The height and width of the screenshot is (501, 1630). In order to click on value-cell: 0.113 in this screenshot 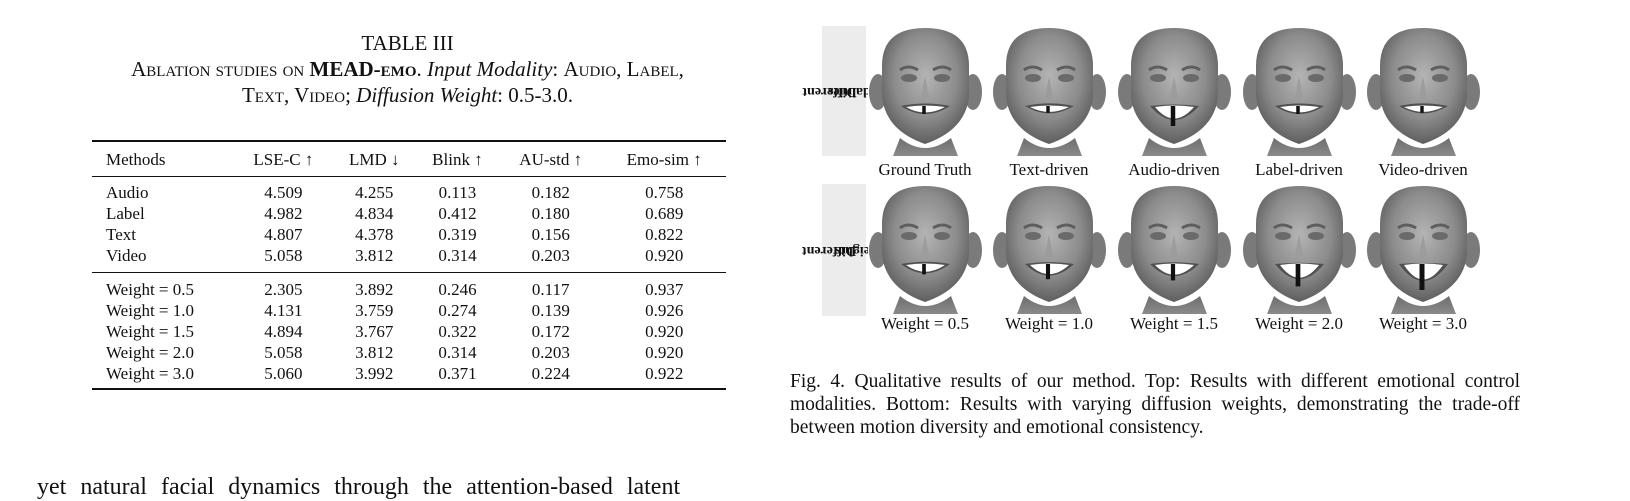, I will do `click(457, 192)`.